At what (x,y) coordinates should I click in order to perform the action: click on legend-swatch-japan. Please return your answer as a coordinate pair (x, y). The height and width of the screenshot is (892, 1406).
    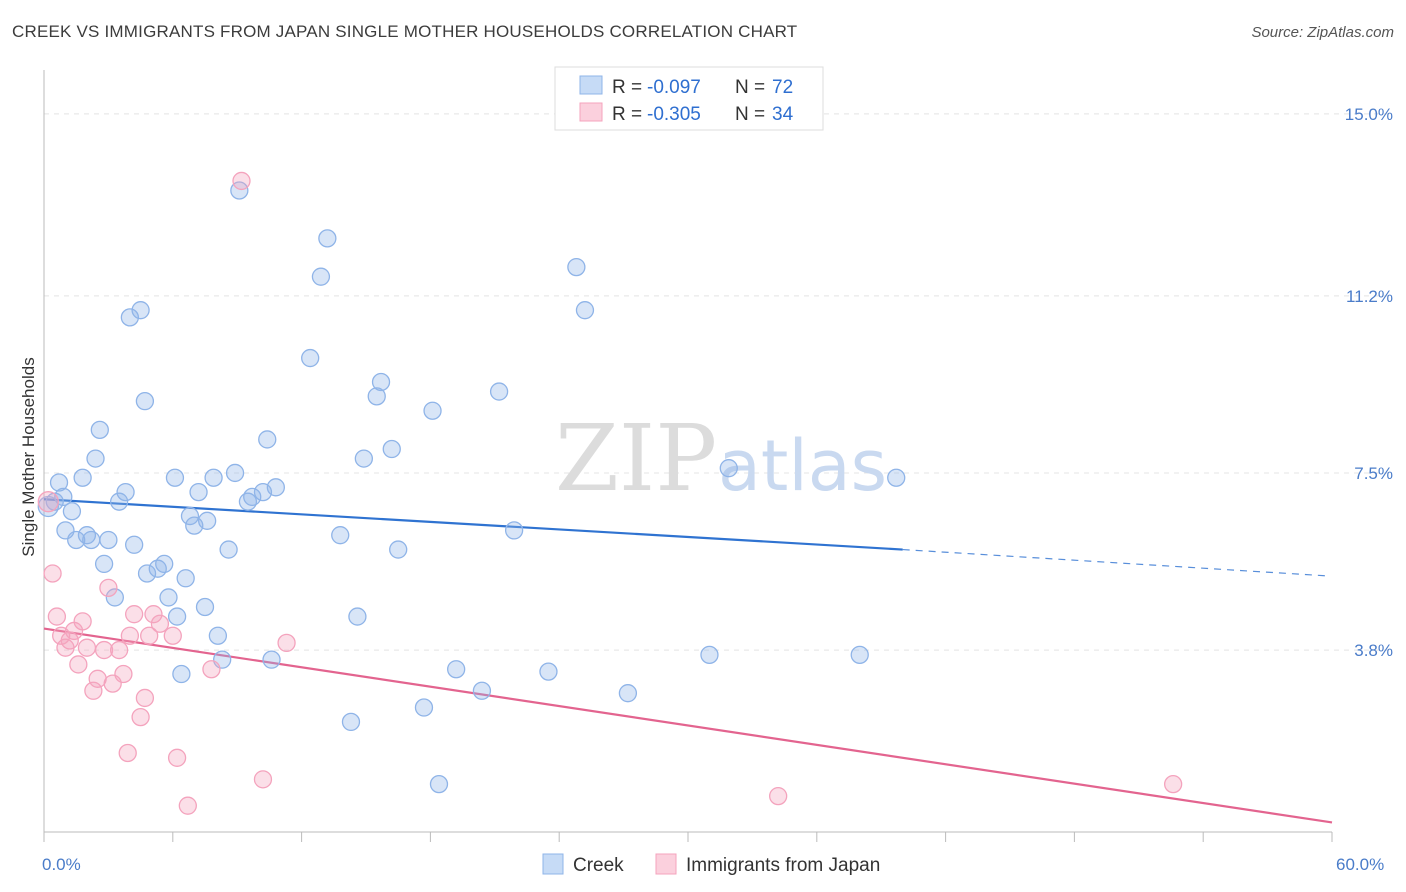
    Looking at the image, I should click on (591, 112).